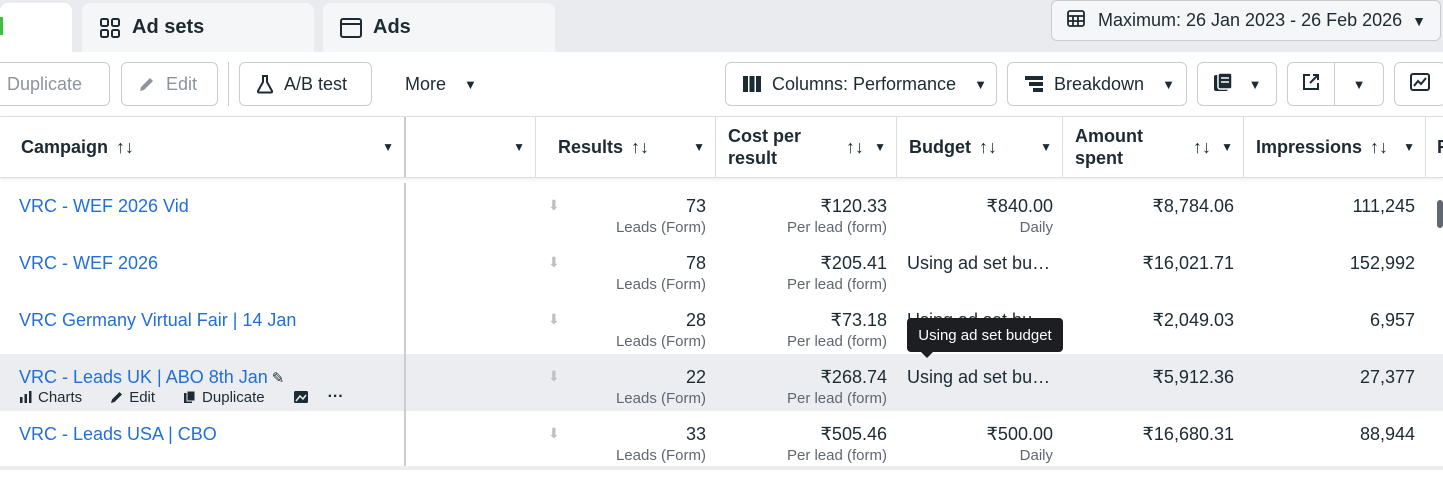  I want to click on date-range-label: Maximum: 26 Jan 2023 - 26 Feb 2026, so click(1250, 20).